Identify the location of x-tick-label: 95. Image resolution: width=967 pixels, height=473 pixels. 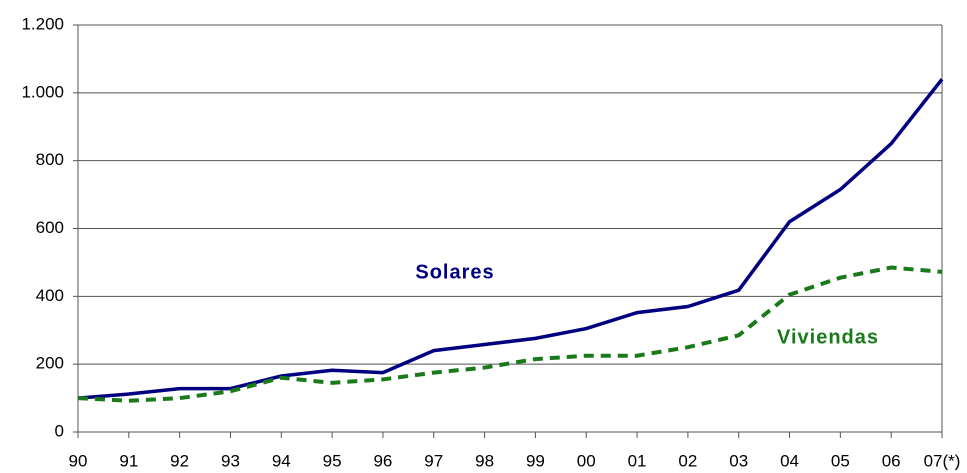
(332, 460).